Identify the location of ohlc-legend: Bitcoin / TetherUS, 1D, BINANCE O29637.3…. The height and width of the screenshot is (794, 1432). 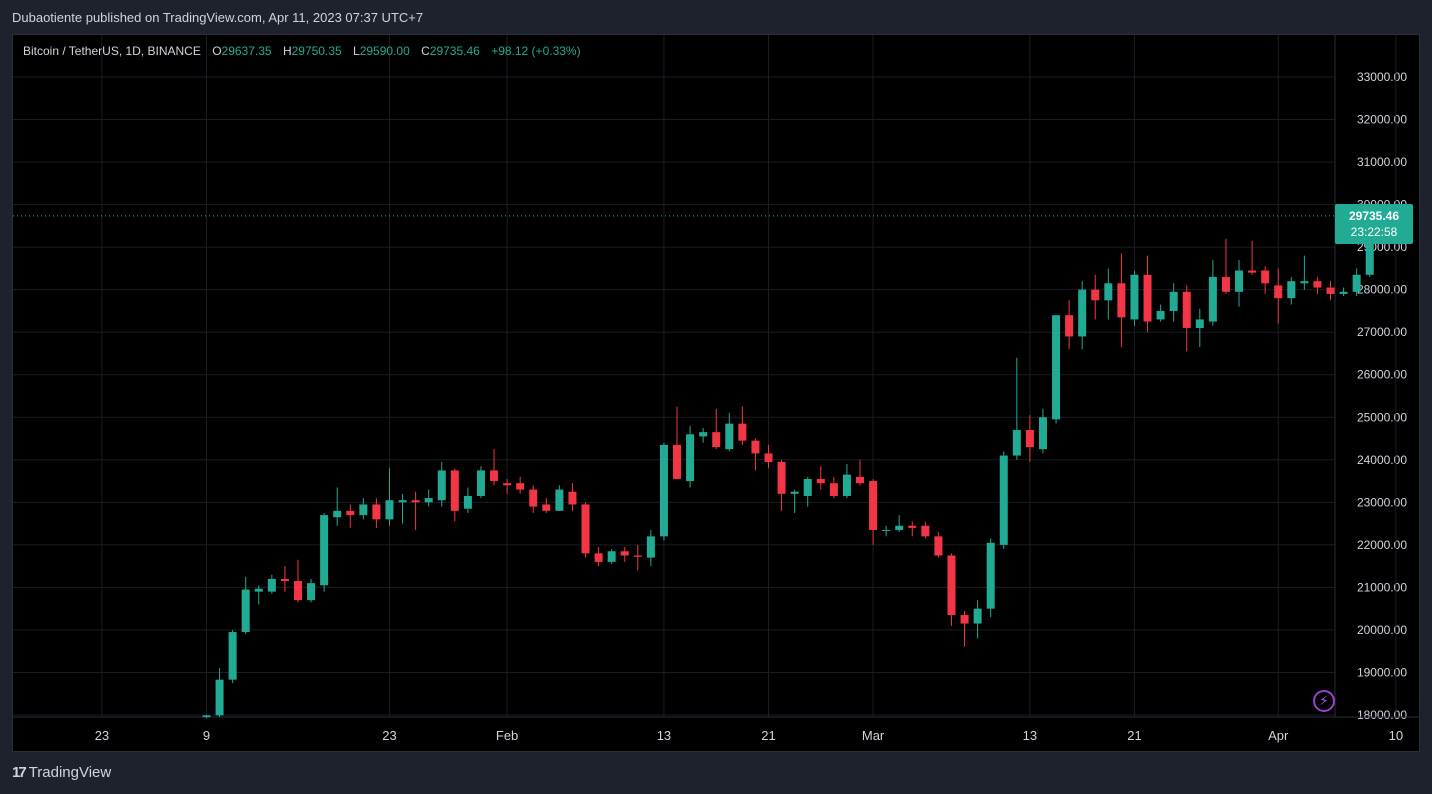
(302, 51).